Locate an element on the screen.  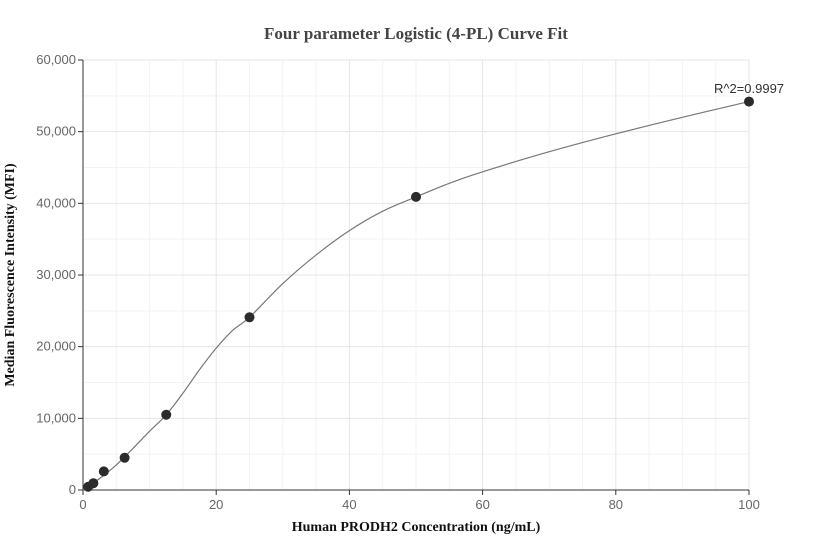
x-tick-label: 20 is located at coordinates (216, 504).